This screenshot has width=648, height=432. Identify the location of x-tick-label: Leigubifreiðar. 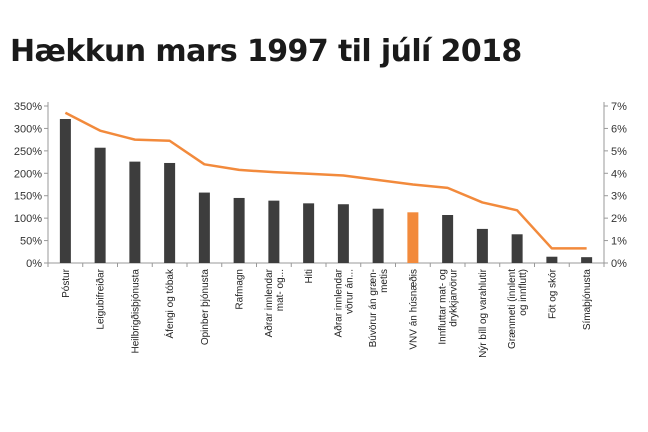
(101, 298).